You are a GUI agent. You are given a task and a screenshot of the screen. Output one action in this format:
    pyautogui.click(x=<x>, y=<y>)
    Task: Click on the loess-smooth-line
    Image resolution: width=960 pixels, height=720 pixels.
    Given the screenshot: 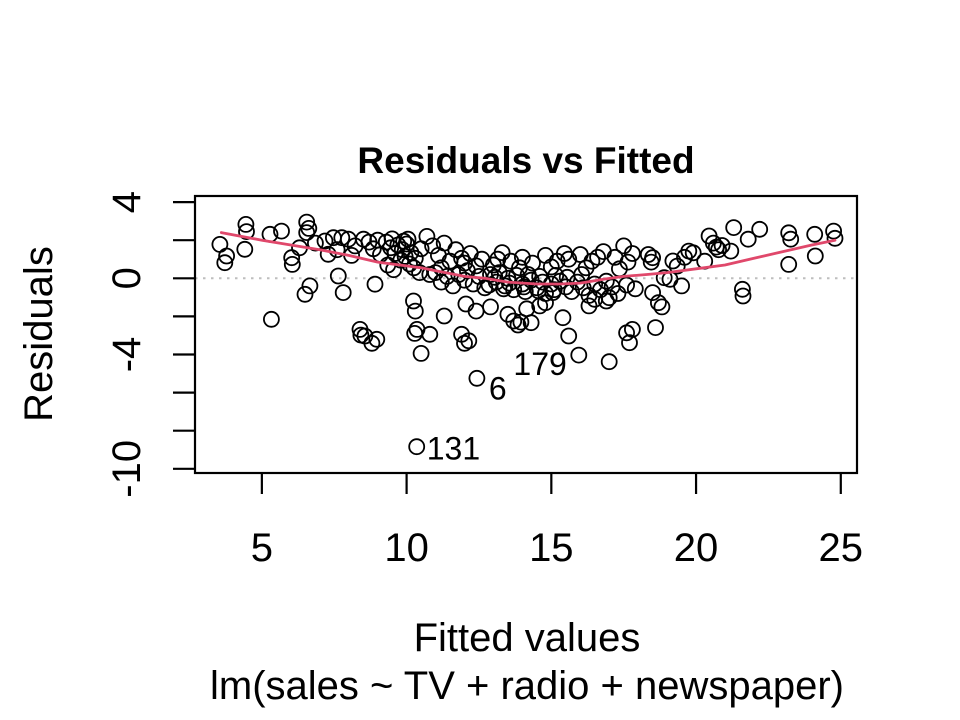 What is the action you would take?
    pyautogui.click(x=528, y=258)
    